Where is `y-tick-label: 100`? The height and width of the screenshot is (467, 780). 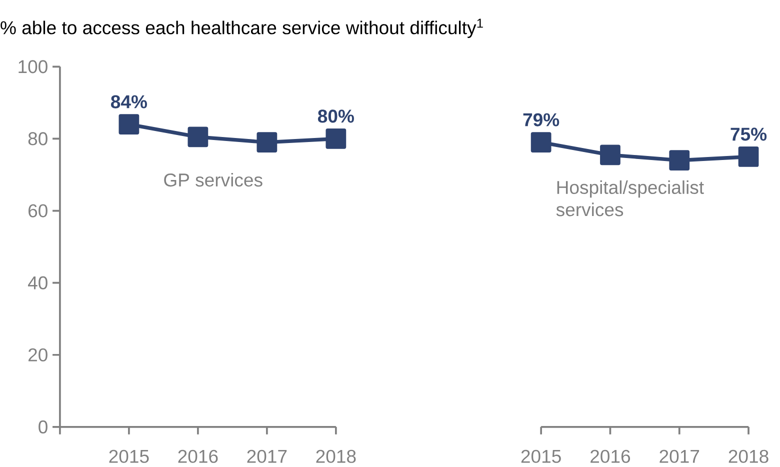
y-tick-label: 100 is located at coordinates (33, 67).